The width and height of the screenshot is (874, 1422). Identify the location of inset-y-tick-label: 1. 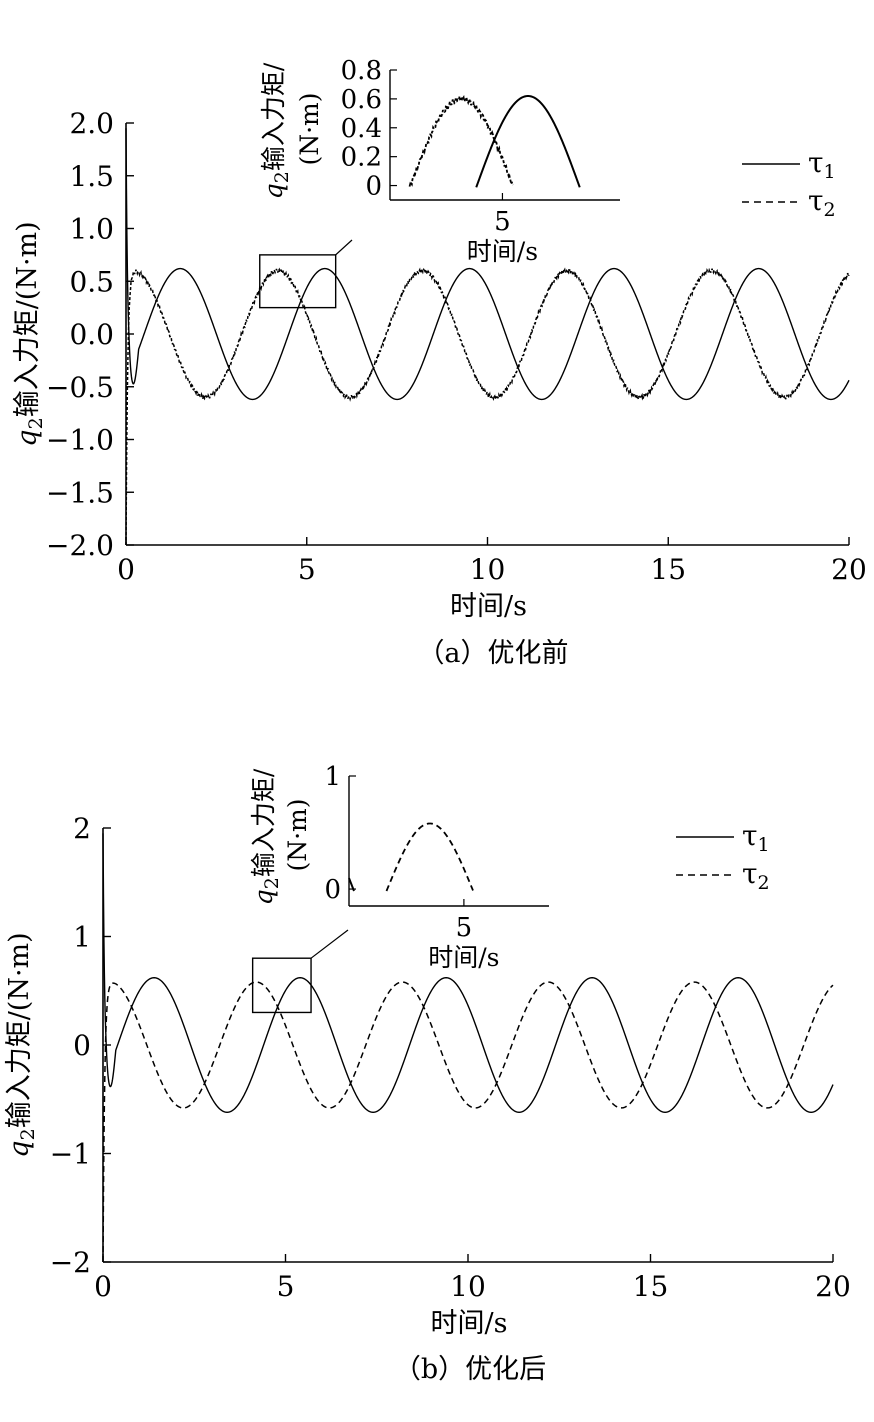
(332, 777).